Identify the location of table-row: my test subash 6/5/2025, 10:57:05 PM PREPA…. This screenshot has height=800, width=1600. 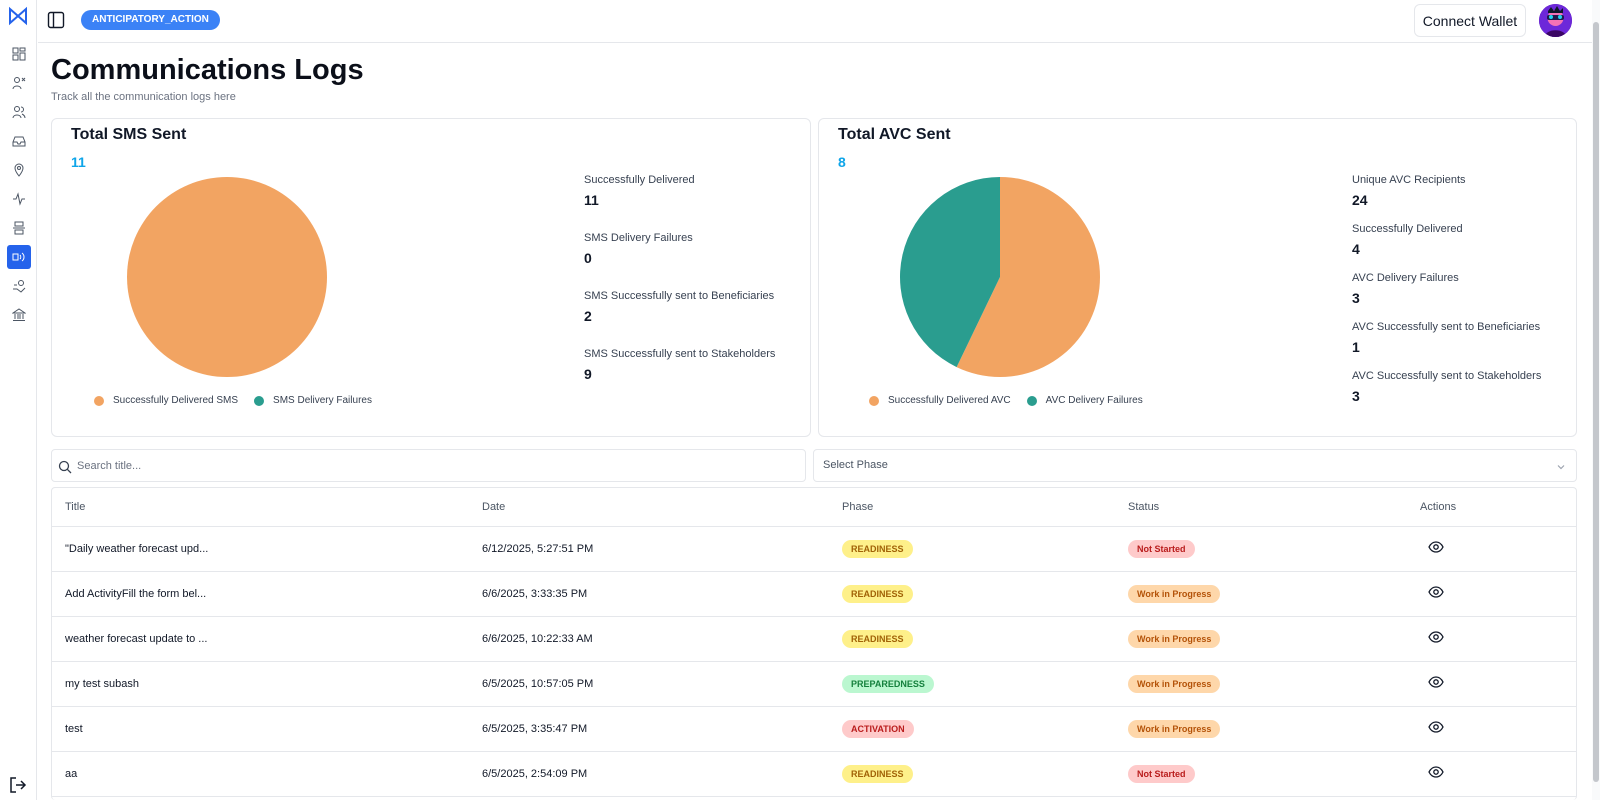
(814, 684).